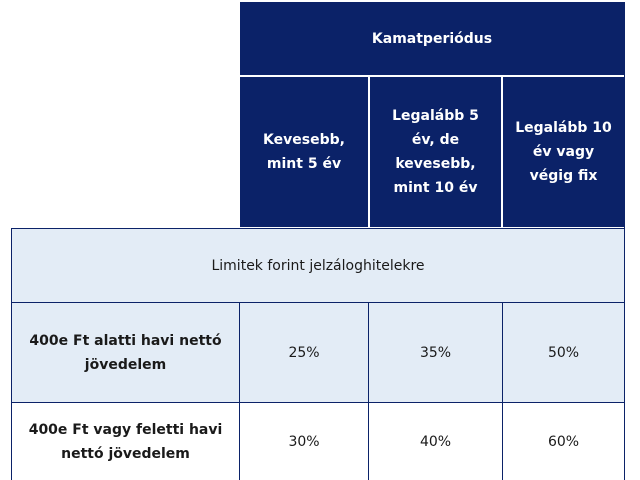  I want to click on section-title: Limitek forint jelzáloghitelekre, so click(318, 265).